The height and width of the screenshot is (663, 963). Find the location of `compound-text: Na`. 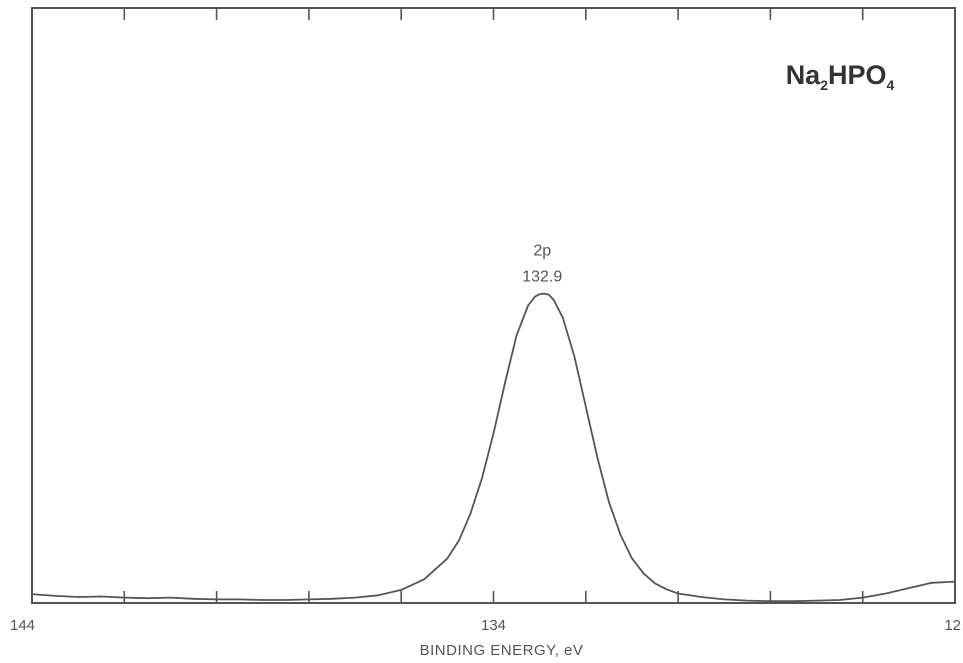

compound-text: Na is located at coordinates (803, 75).